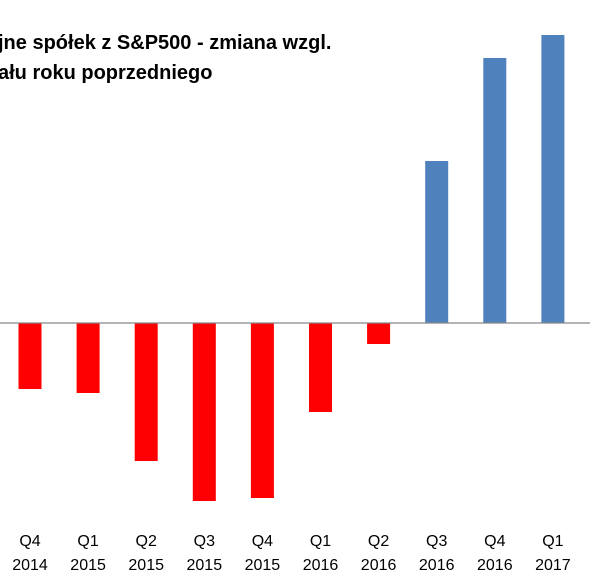 The image size is (604, 588). Describe the element at coordinates (30, 565) in the screenshot. I see `x-tick-label-0-year: 2014` at that location.